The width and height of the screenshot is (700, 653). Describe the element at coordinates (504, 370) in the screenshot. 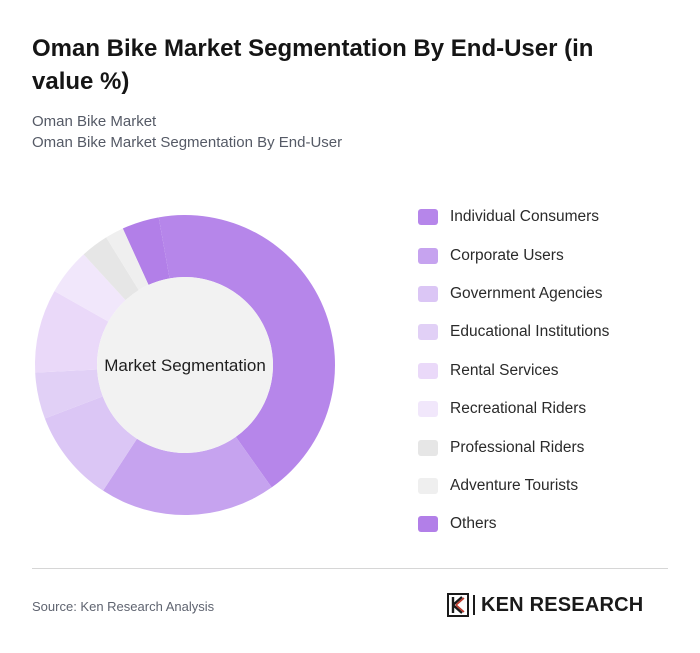

I see `legend-label: Rental Services` at that location.